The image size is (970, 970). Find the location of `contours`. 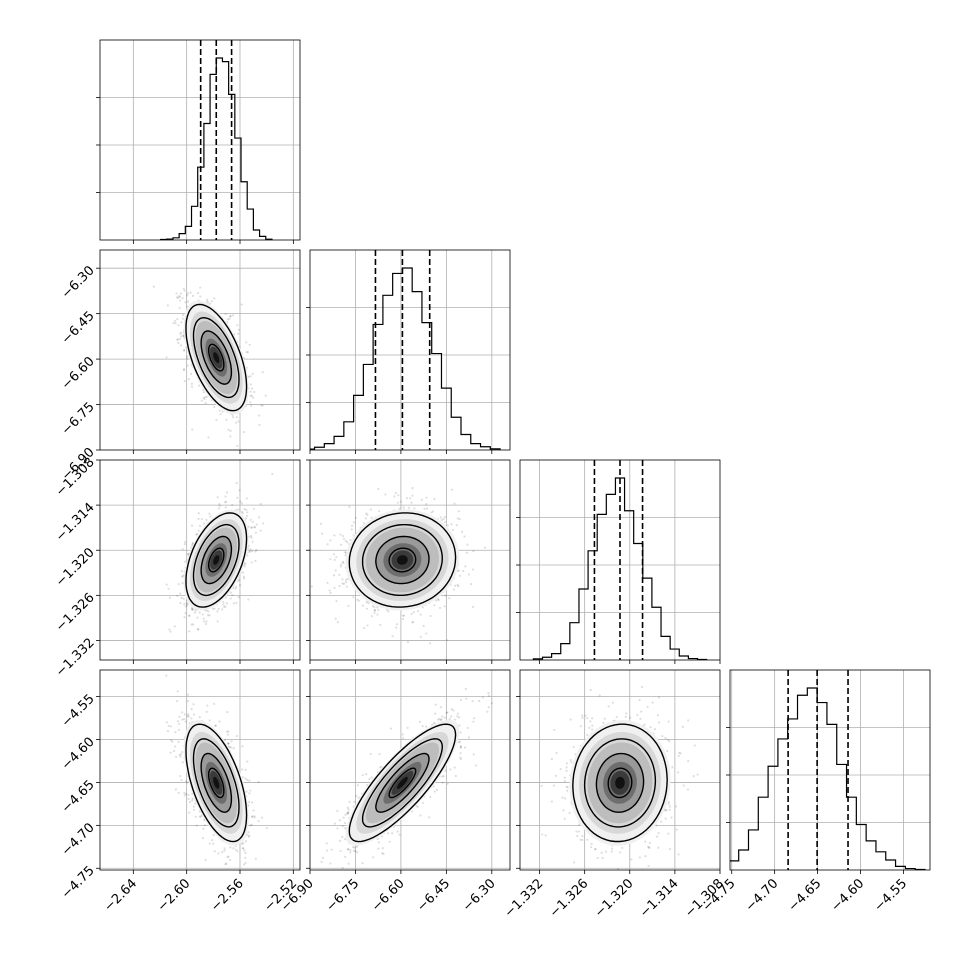

contours is located at coordinates (620, 783).